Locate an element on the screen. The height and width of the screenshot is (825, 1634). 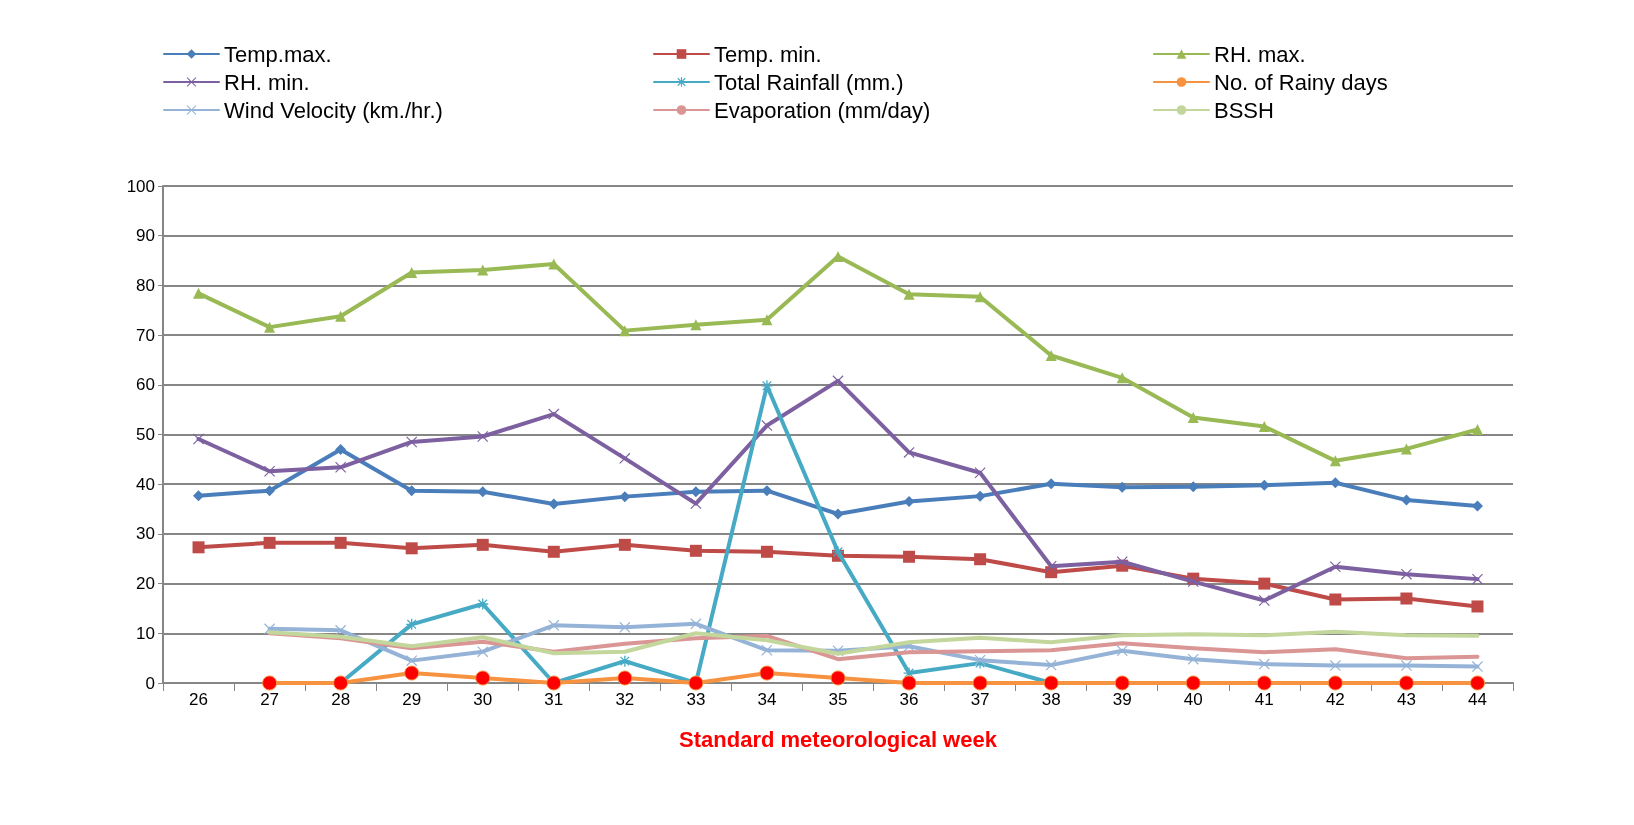
y-tick-label: 100 is located at coordinates (140, 186).